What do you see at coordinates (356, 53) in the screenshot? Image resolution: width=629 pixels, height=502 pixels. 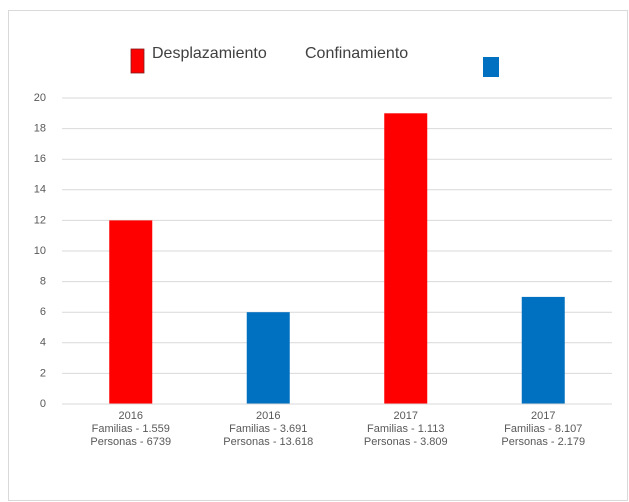 I see `legend-label: Confinamiento` at bounding box center [356, 53].